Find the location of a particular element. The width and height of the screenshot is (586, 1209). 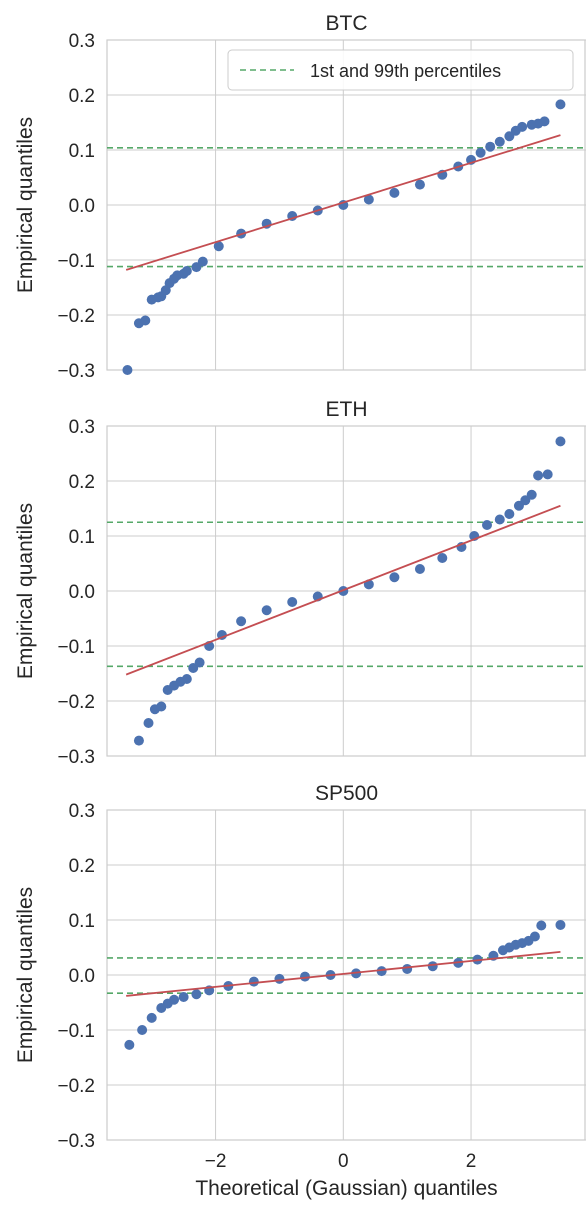

x-tick-label: 0 is located at coordinates (343, 1161).